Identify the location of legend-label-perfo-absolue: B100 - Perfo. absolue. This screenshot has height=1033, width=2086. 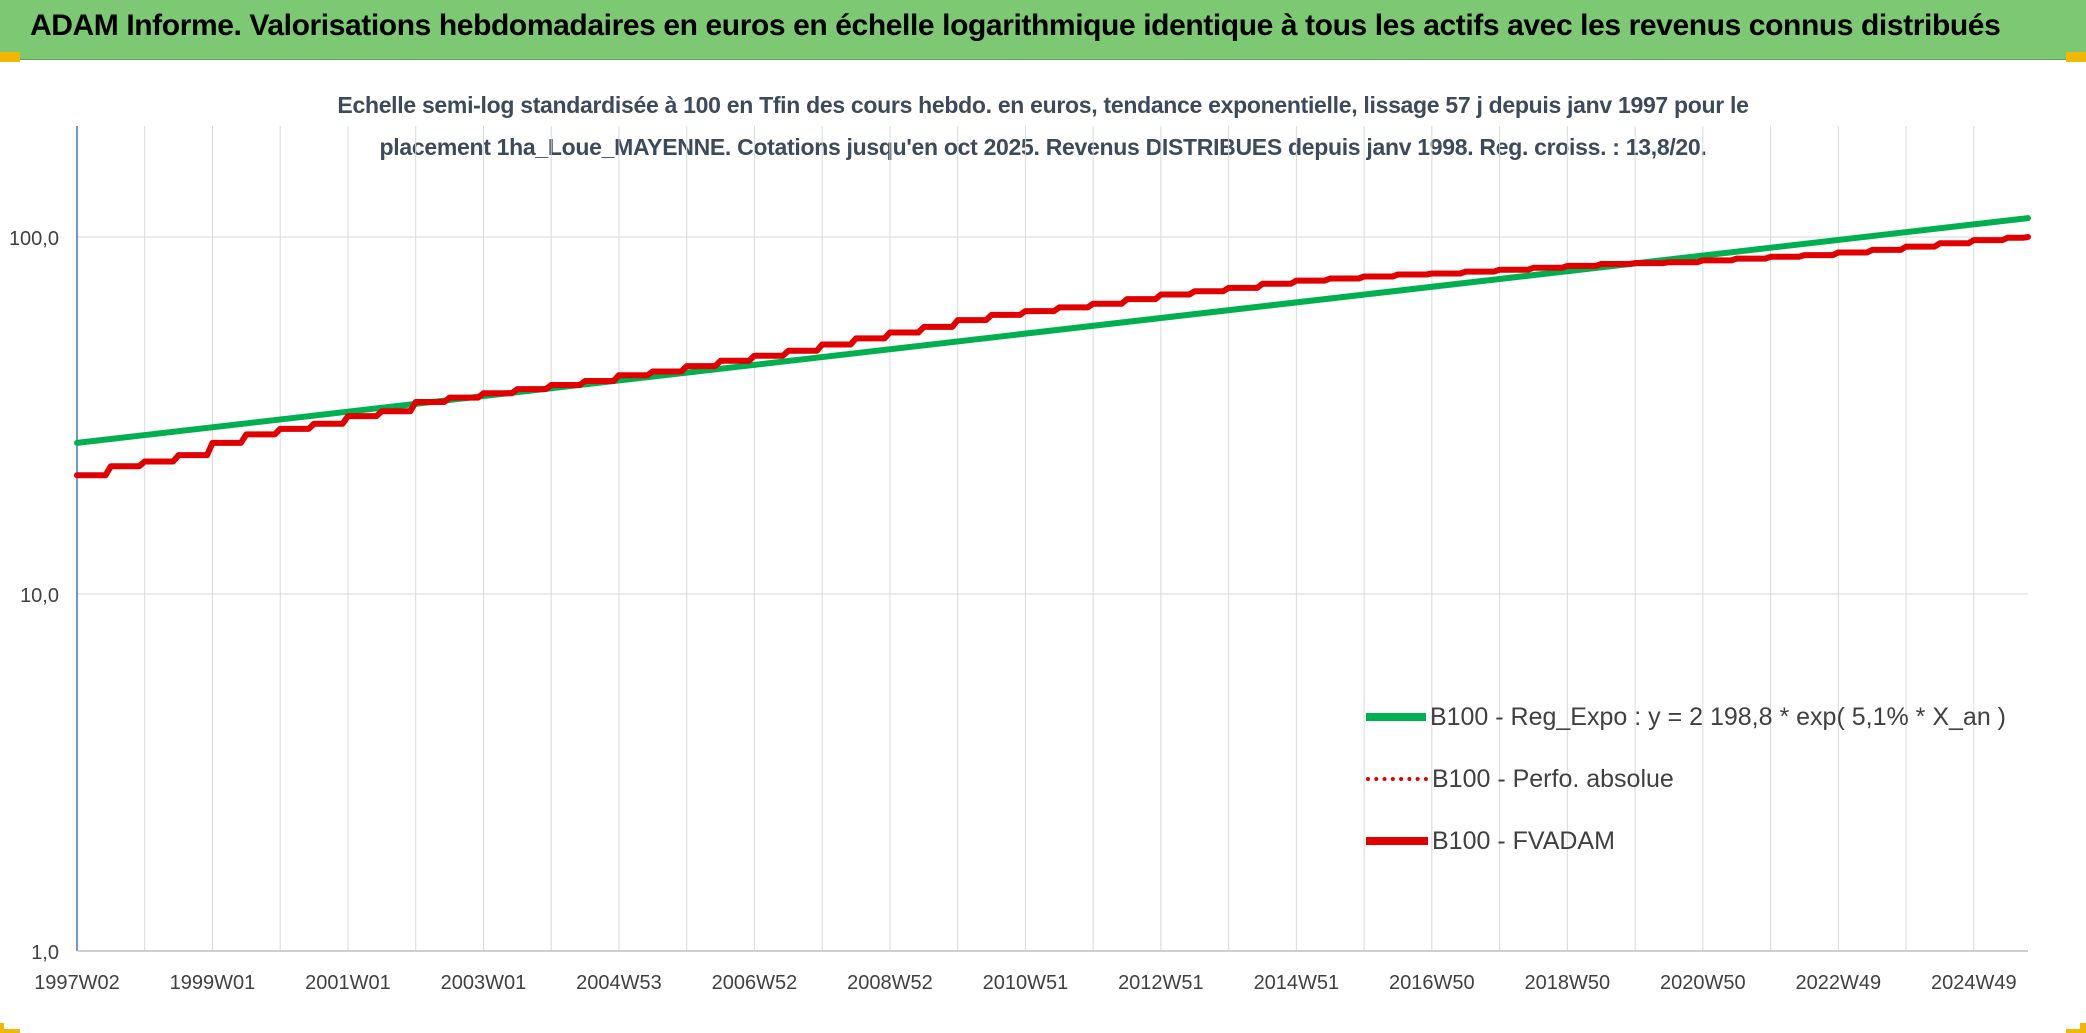
(1553, 778).